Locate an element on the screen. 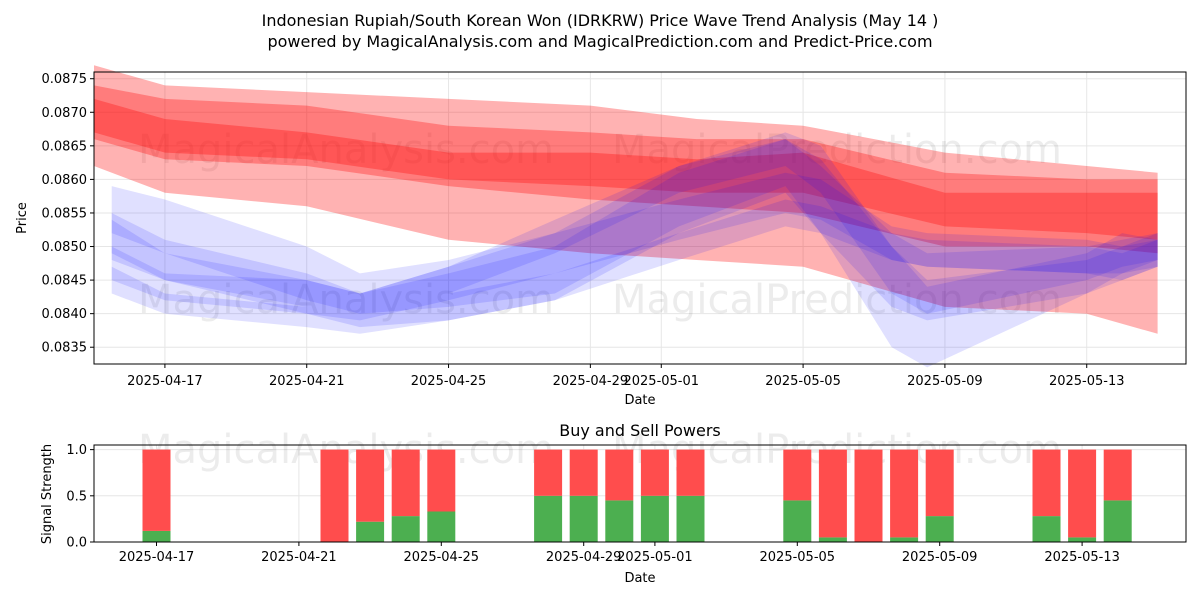 This screenshot has height=600, width=1200. signal-x-tick-label: 2025-04-29 is located at coordinates (584, 557).